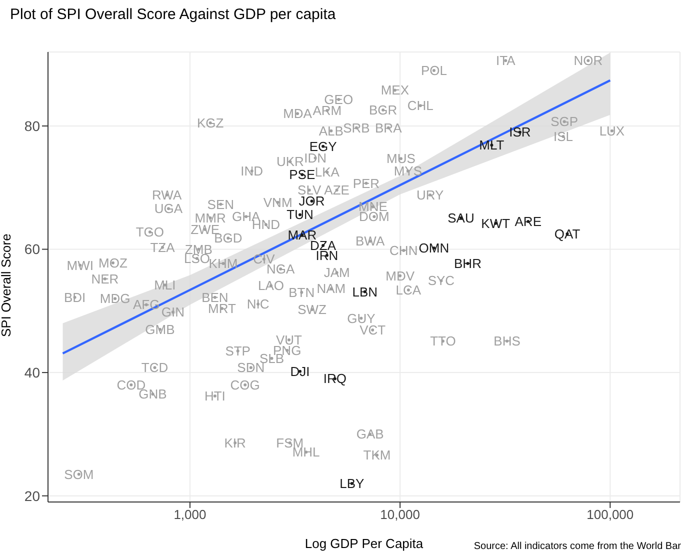  What do you see at coordinates (190, 514) in the screenshot?
I see `x-tick-label: 1,000` at bounding box center [190, 514].